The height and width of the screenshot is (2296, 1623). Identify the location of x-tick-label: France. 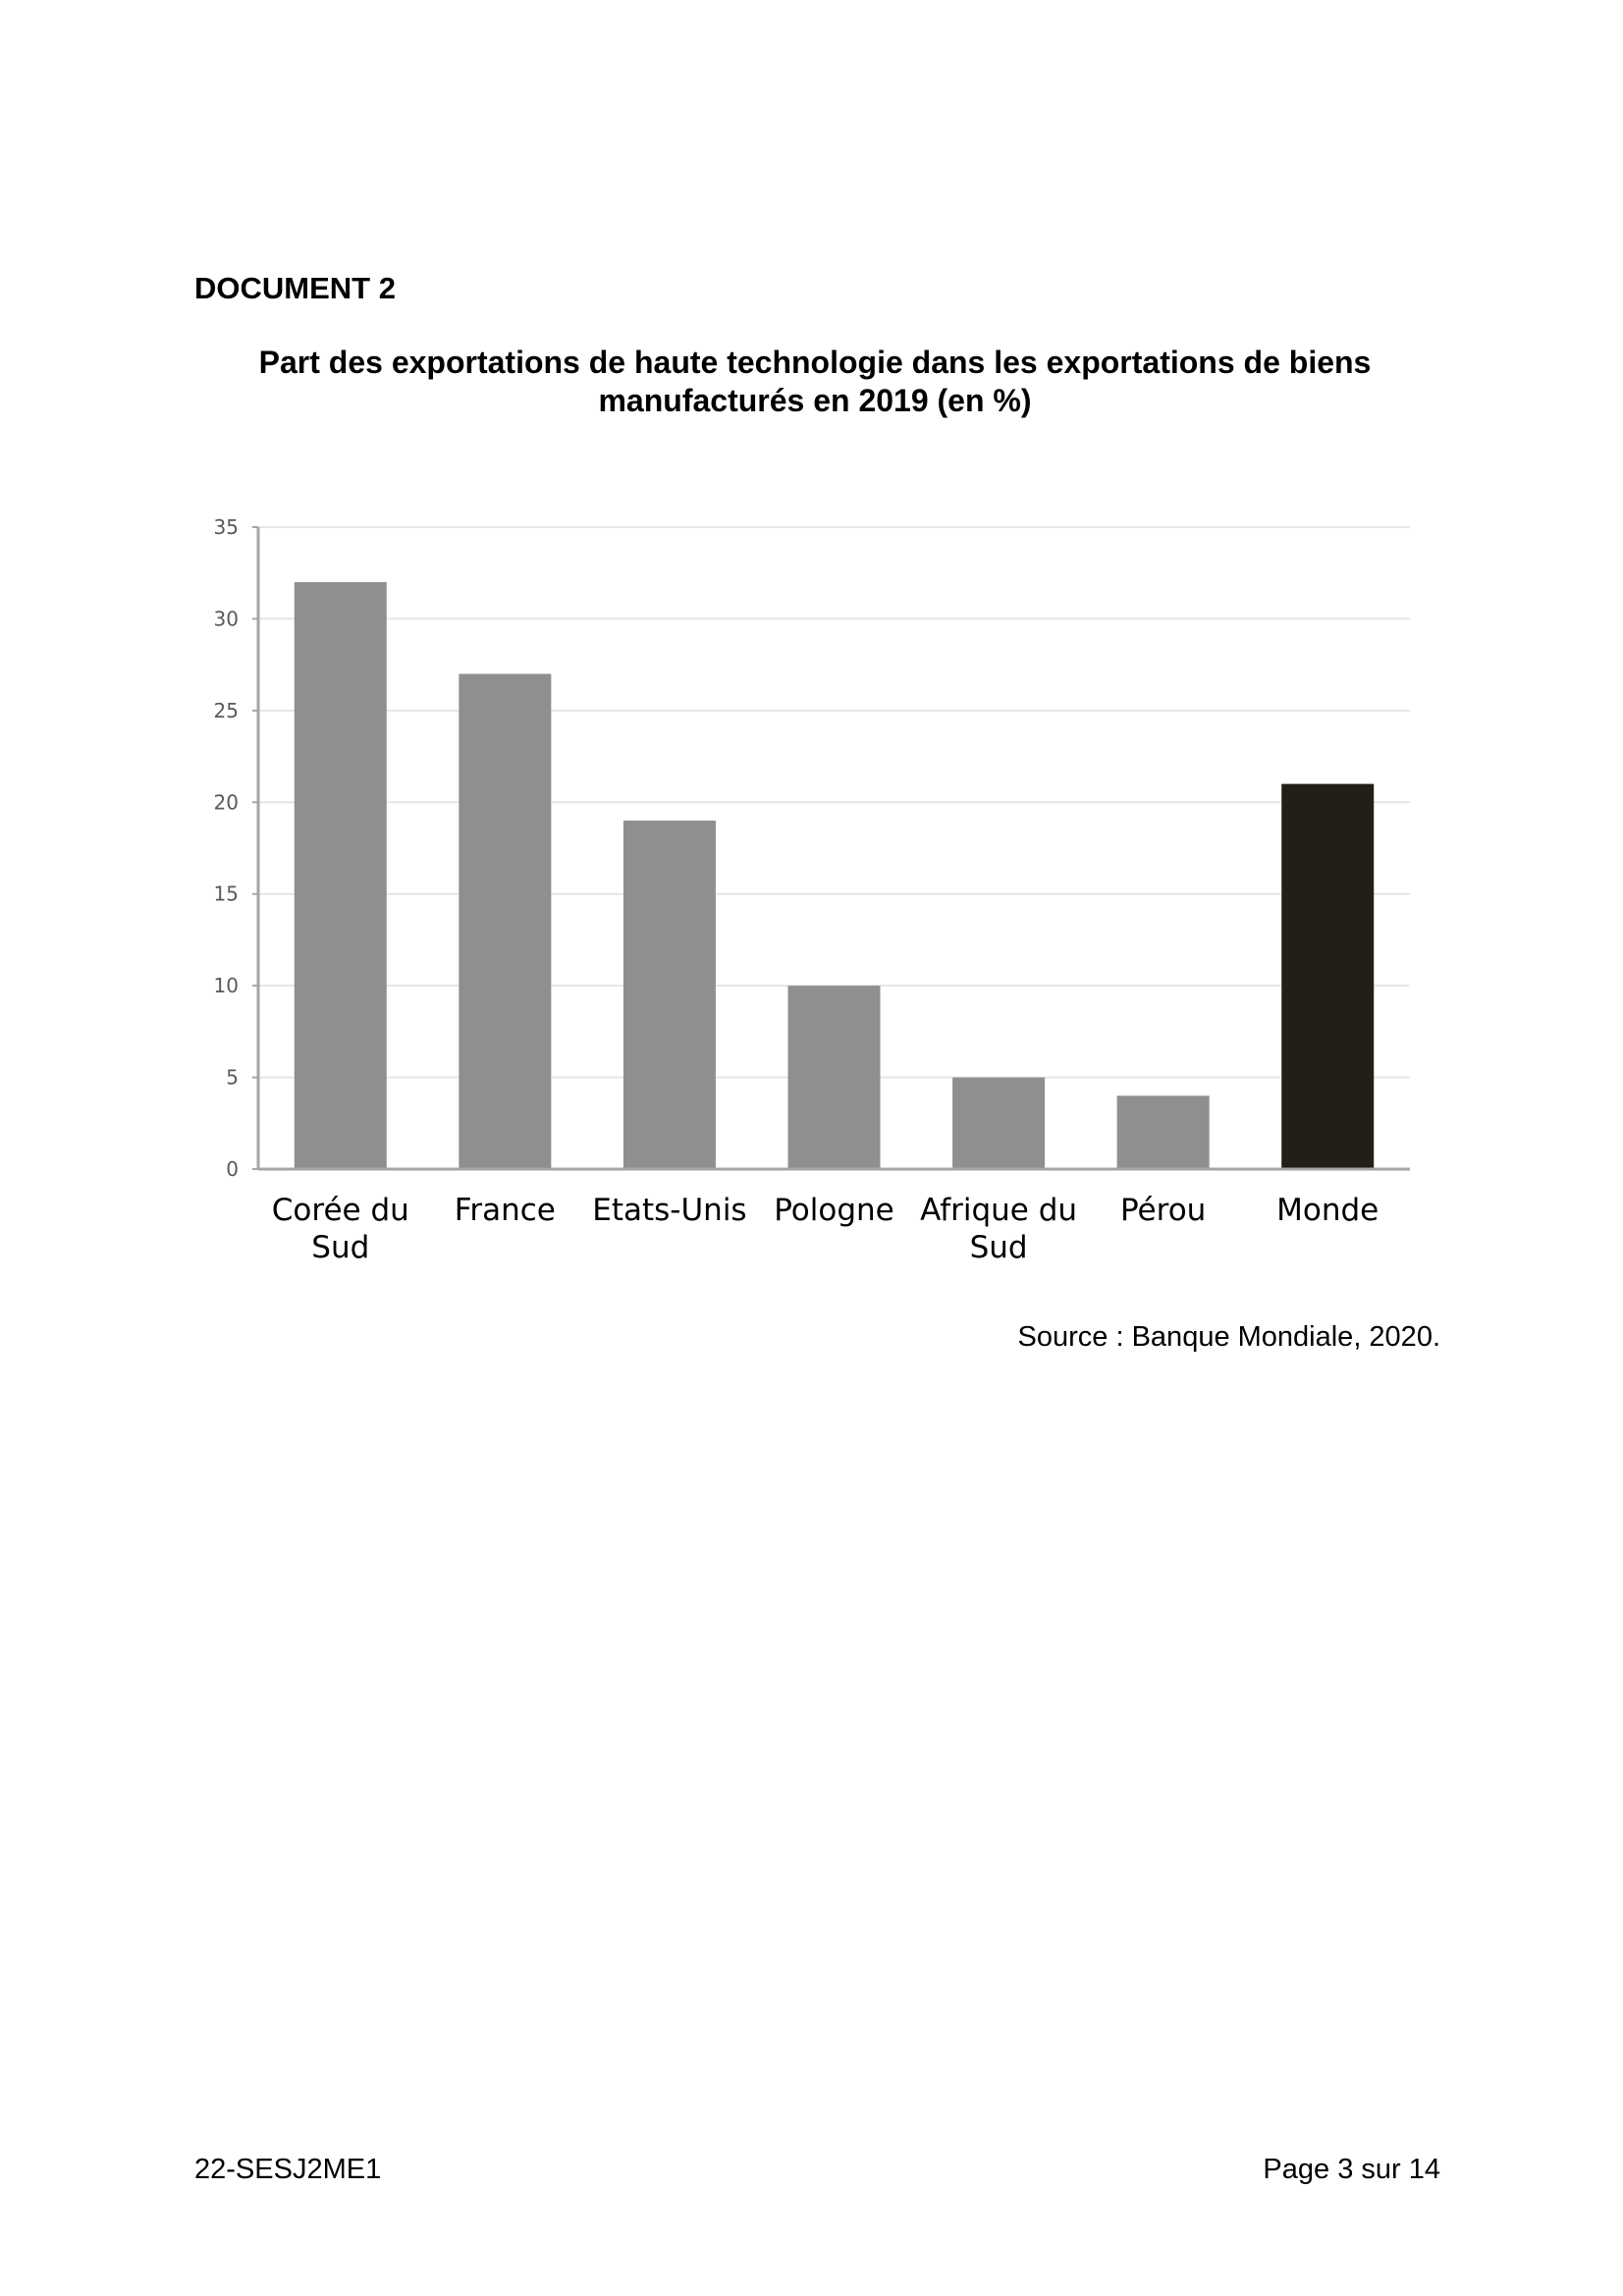
(505, 1210).